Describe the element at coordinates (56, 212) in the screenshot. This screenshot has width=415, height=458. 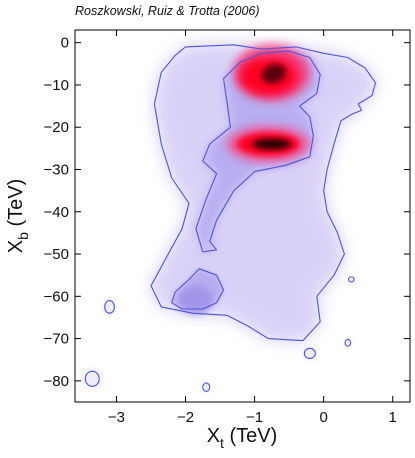
I see `y-tick-label-4: −40` at that location.